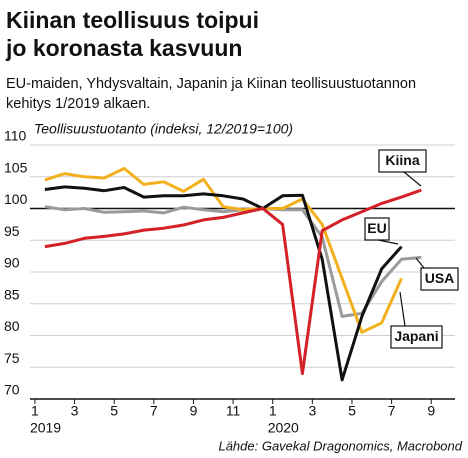 This screenshot has width=468, height=458. What do you see at coordinates (78, 104) in the screenshot?
I see `subtitle: kehitys 1/2019 alkaen.` at bounding box center [78, 104].